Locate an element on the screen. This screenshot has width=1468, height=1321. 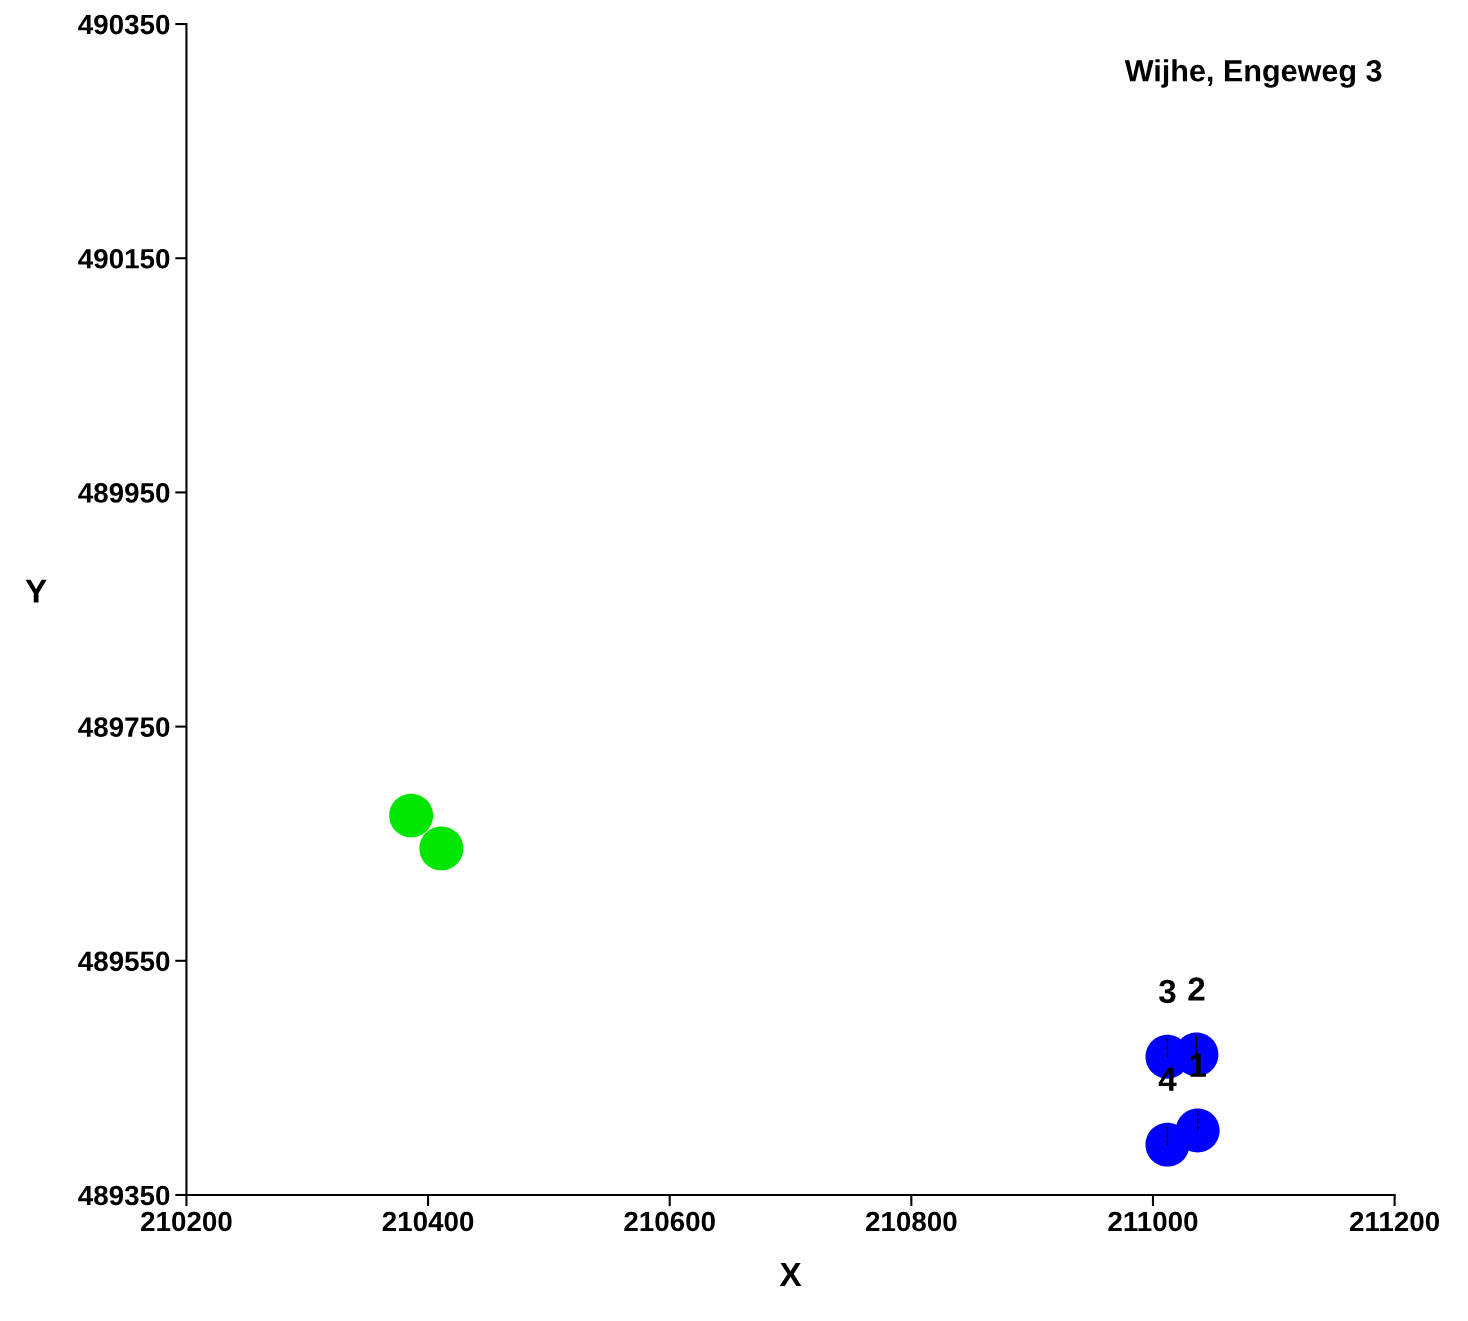
y-axis-title: Y is located at coordinates (36, 591).